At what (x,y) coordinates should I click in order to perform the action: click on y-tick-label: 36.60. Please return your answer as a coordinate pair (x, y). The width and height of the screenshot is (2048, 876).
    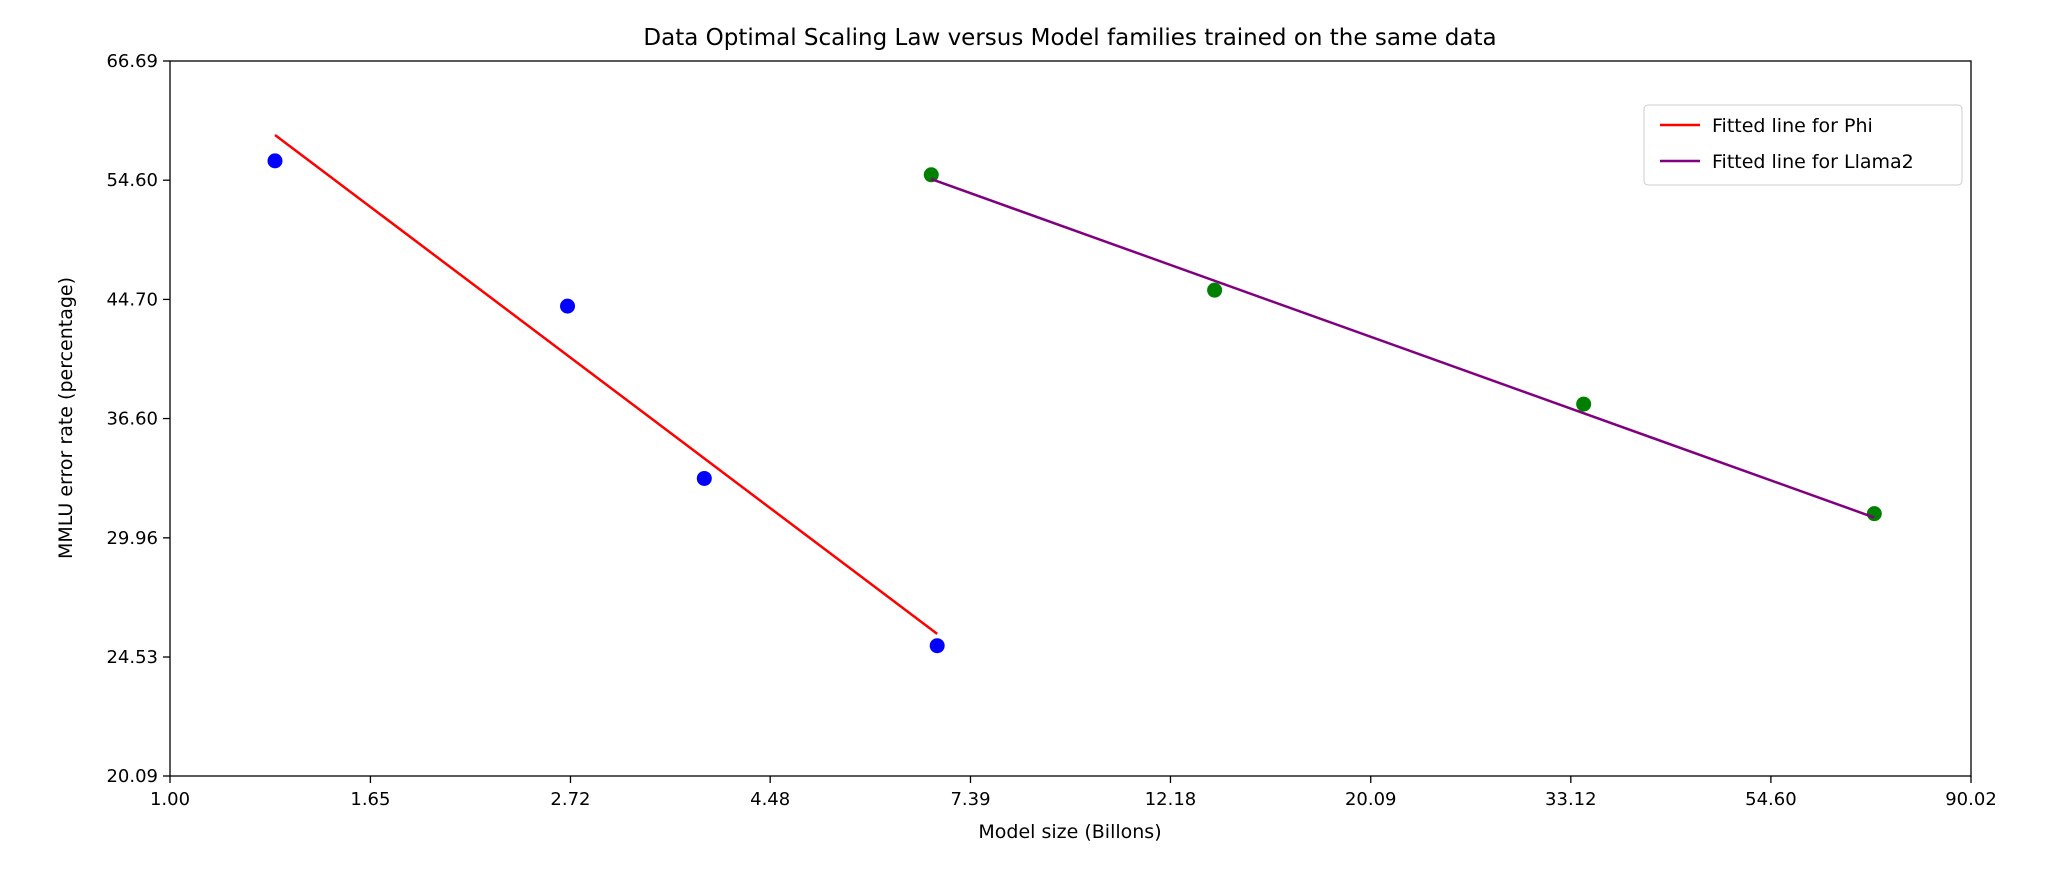
    Looking at the image, I should click on (132, 419).